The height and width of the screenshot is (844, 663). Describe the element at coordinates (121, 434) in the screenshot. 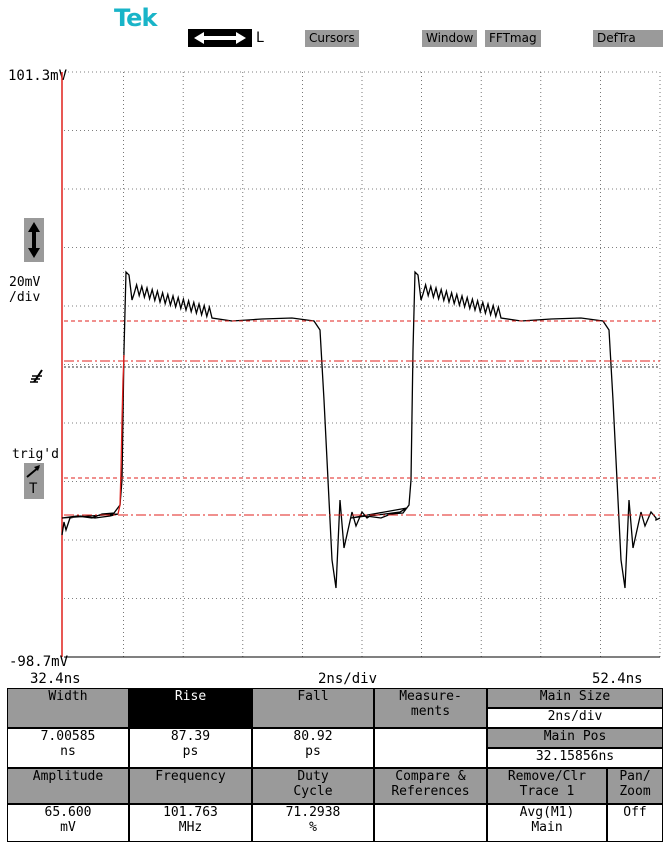

I see `rise-edge-highlight` at that location.